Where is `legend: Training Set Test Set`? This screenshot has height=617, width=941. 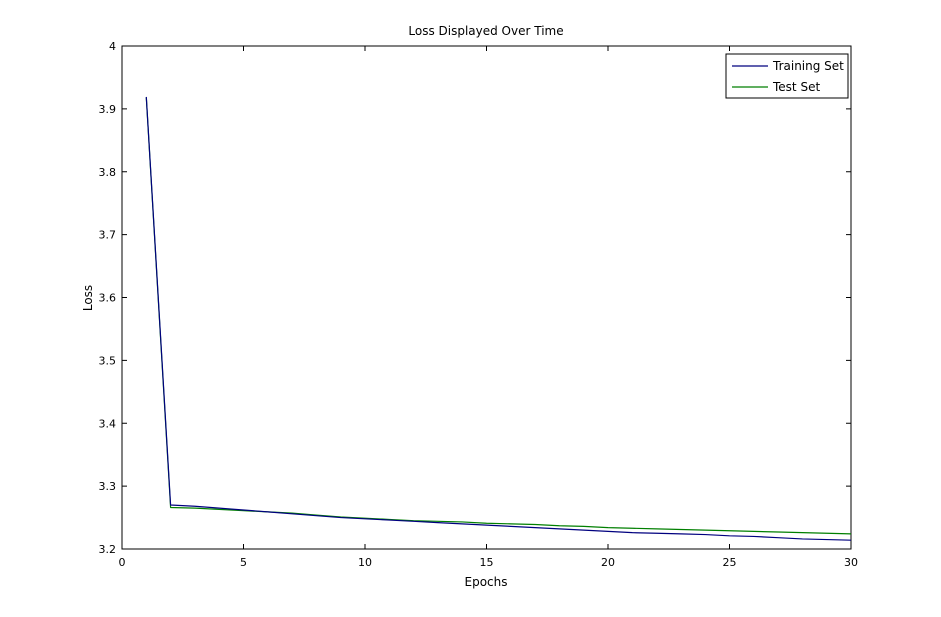 legend: Training Set Test Set is located at coordinates (787, 76).